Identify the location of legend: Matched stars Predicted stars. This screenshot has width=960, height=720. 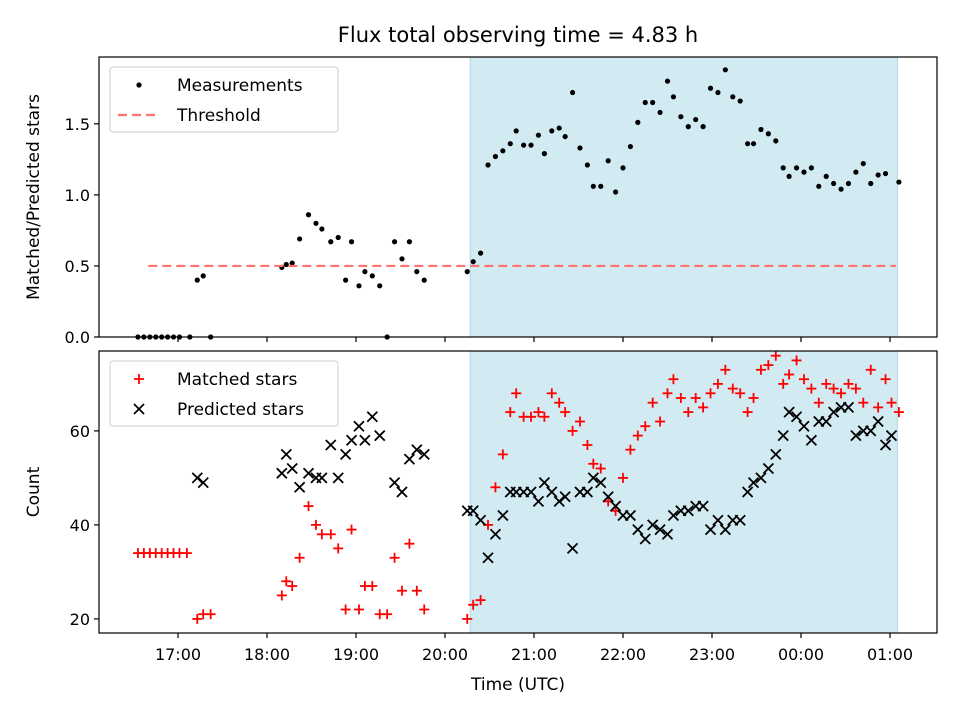
(224, 393).